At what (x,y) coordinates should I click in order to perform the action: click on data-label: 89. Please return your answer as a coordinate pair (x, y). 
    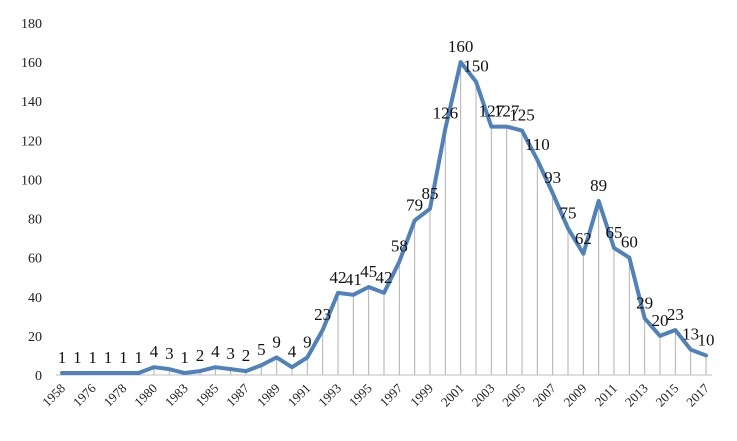
    Looking at the image, I should click on (598, 185).